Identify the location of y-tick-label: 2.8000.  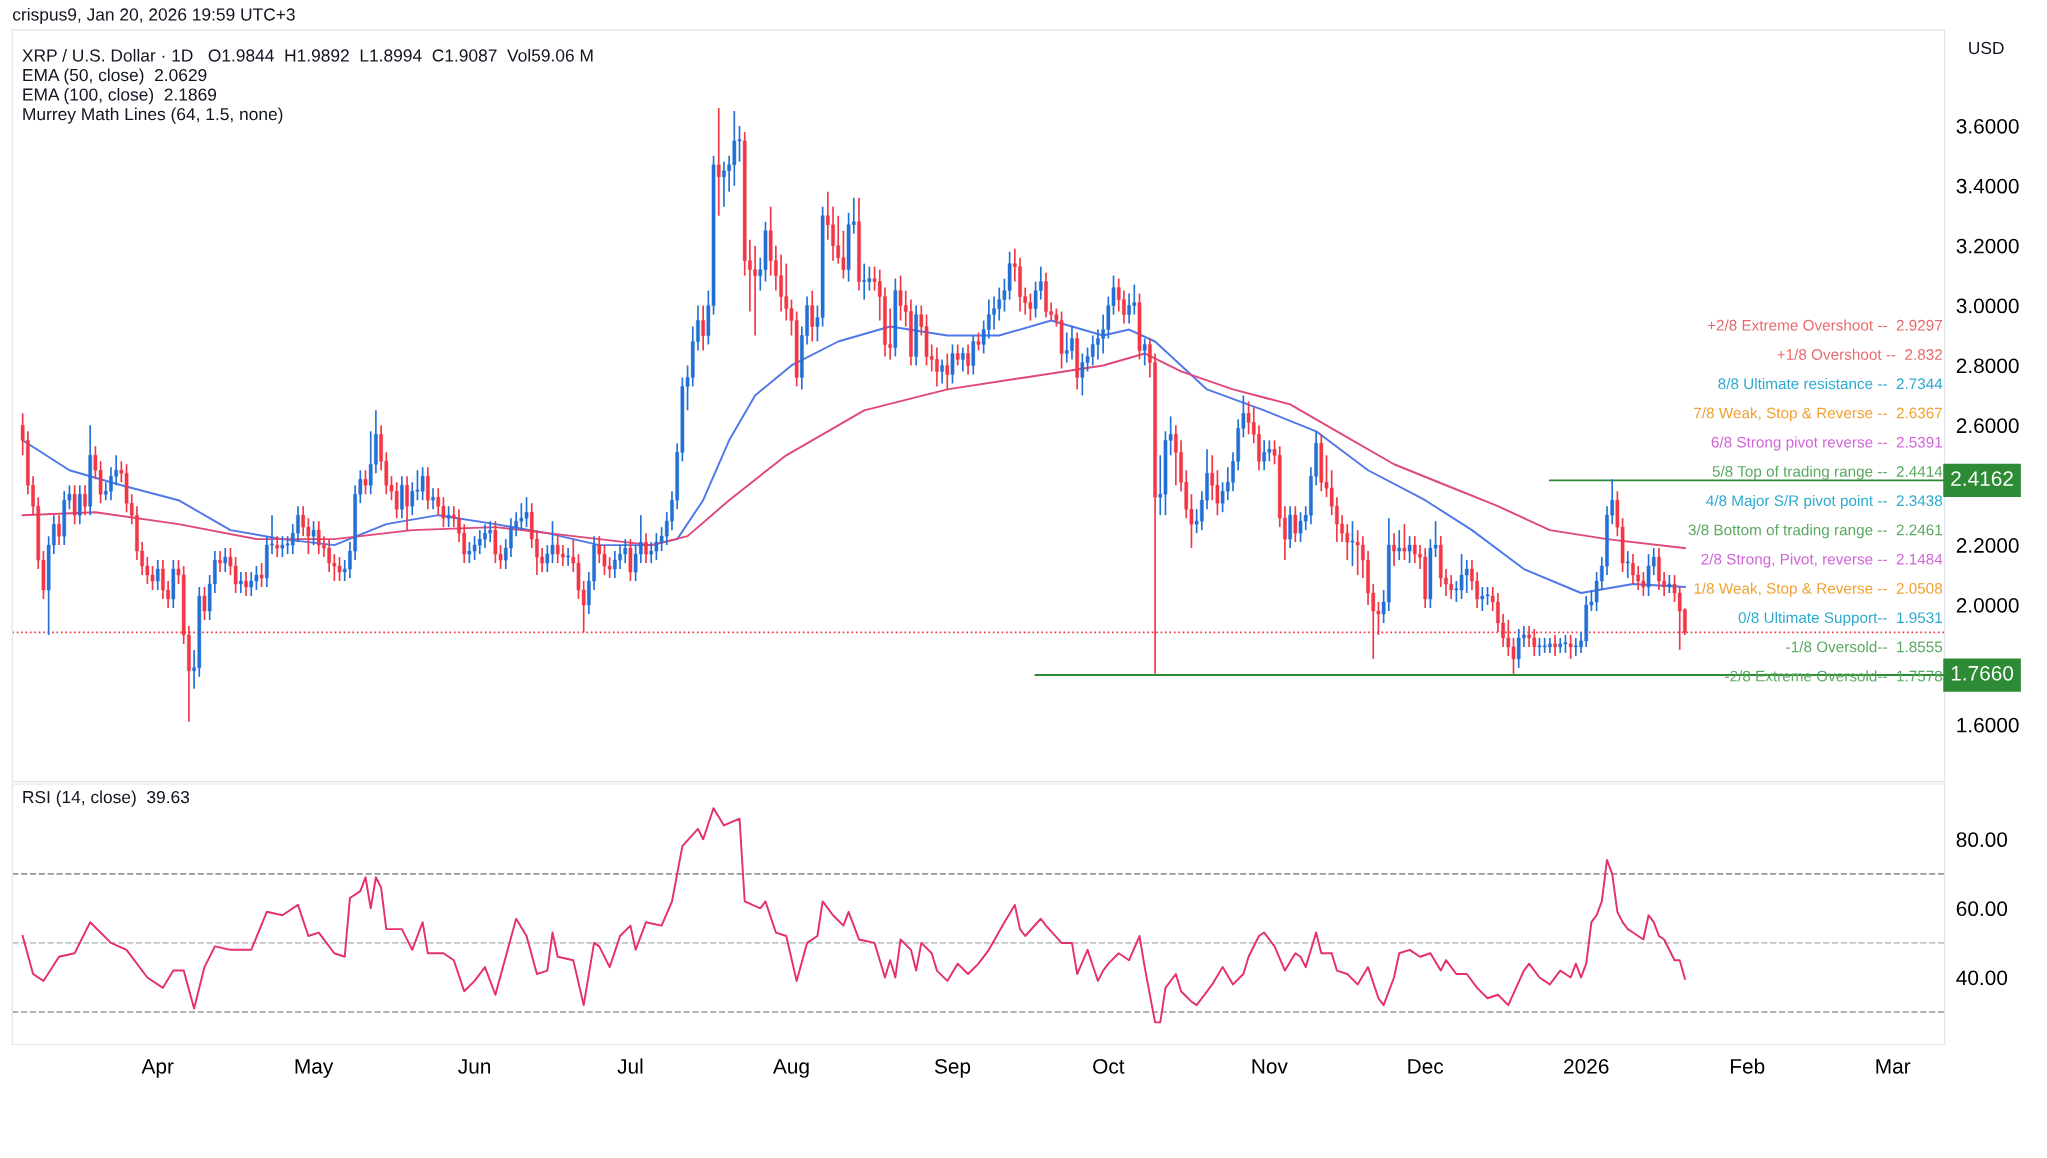
(1987, 366).